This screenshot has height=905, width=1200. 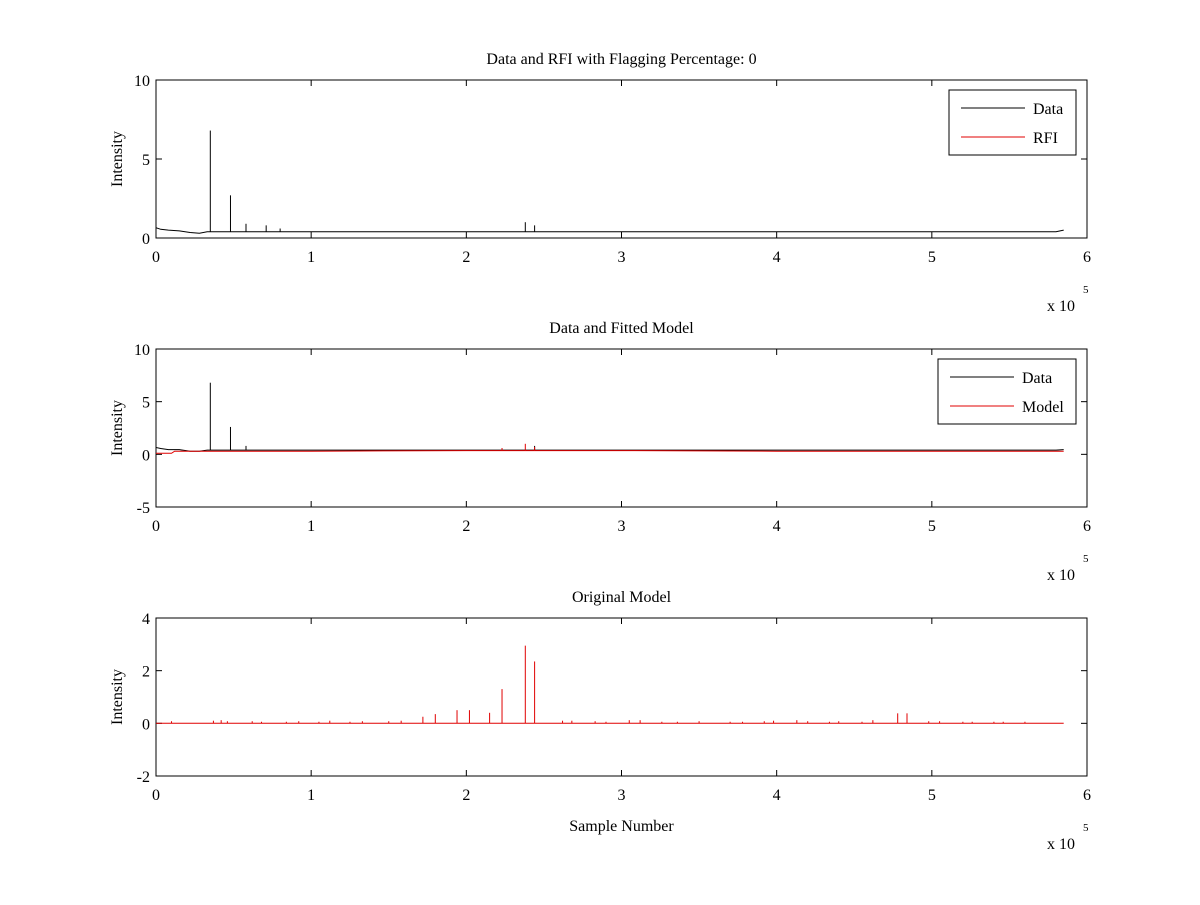 I want to click on chart-title: Data and RFI with Flagging Percentage: 0, so click(x=621, y=59).